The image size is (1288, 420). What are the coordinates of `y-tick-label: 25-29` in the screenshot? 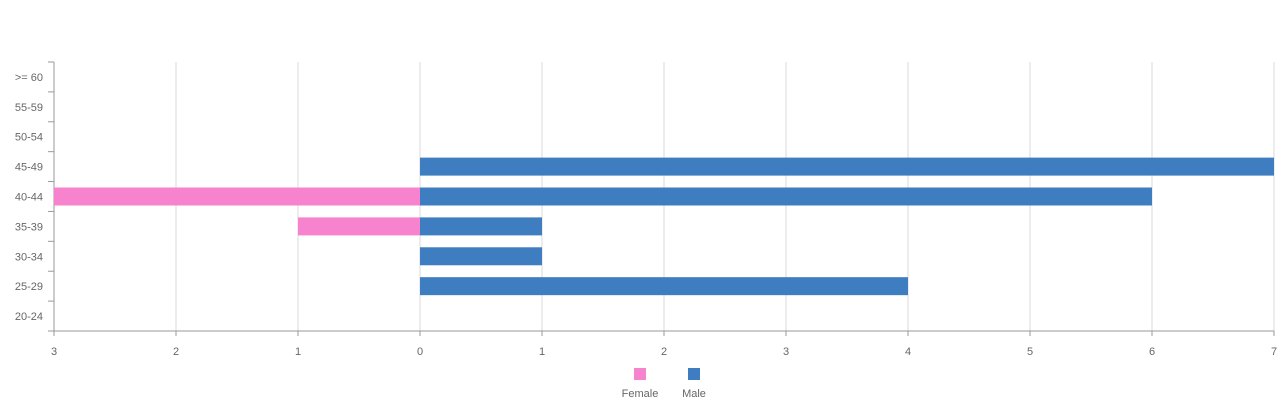 It's located at (29, 287).